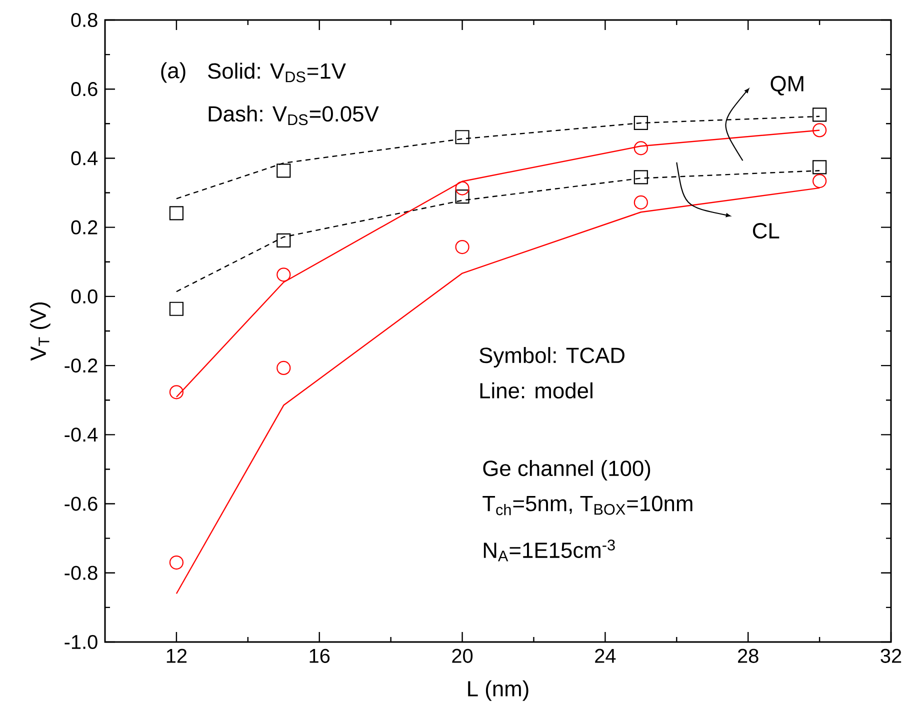 The image size is (908, 724). What do you see at coordinates (891, 655) in the screenshot?
I see `x-tick-label: 32` at bounding box center [891, 655].